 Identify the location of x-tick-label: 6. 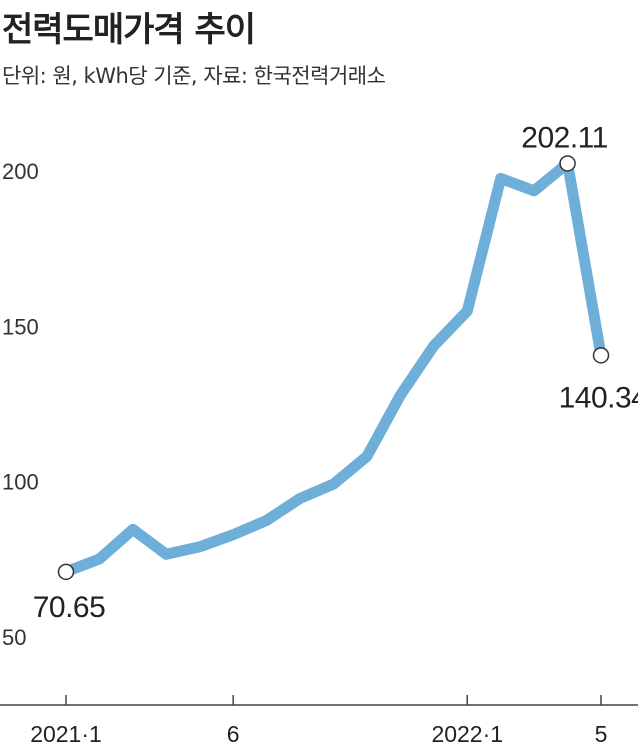
(233, 734).